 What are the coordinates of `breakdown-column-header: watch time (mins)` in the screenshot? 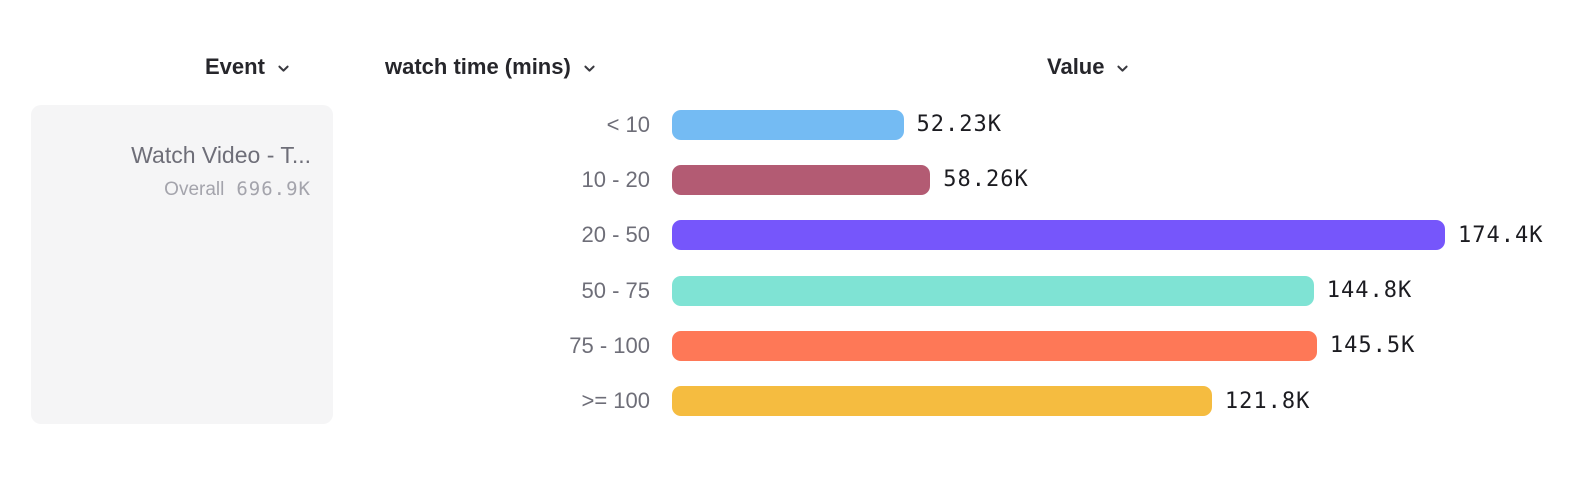 It's located at (491, 67).